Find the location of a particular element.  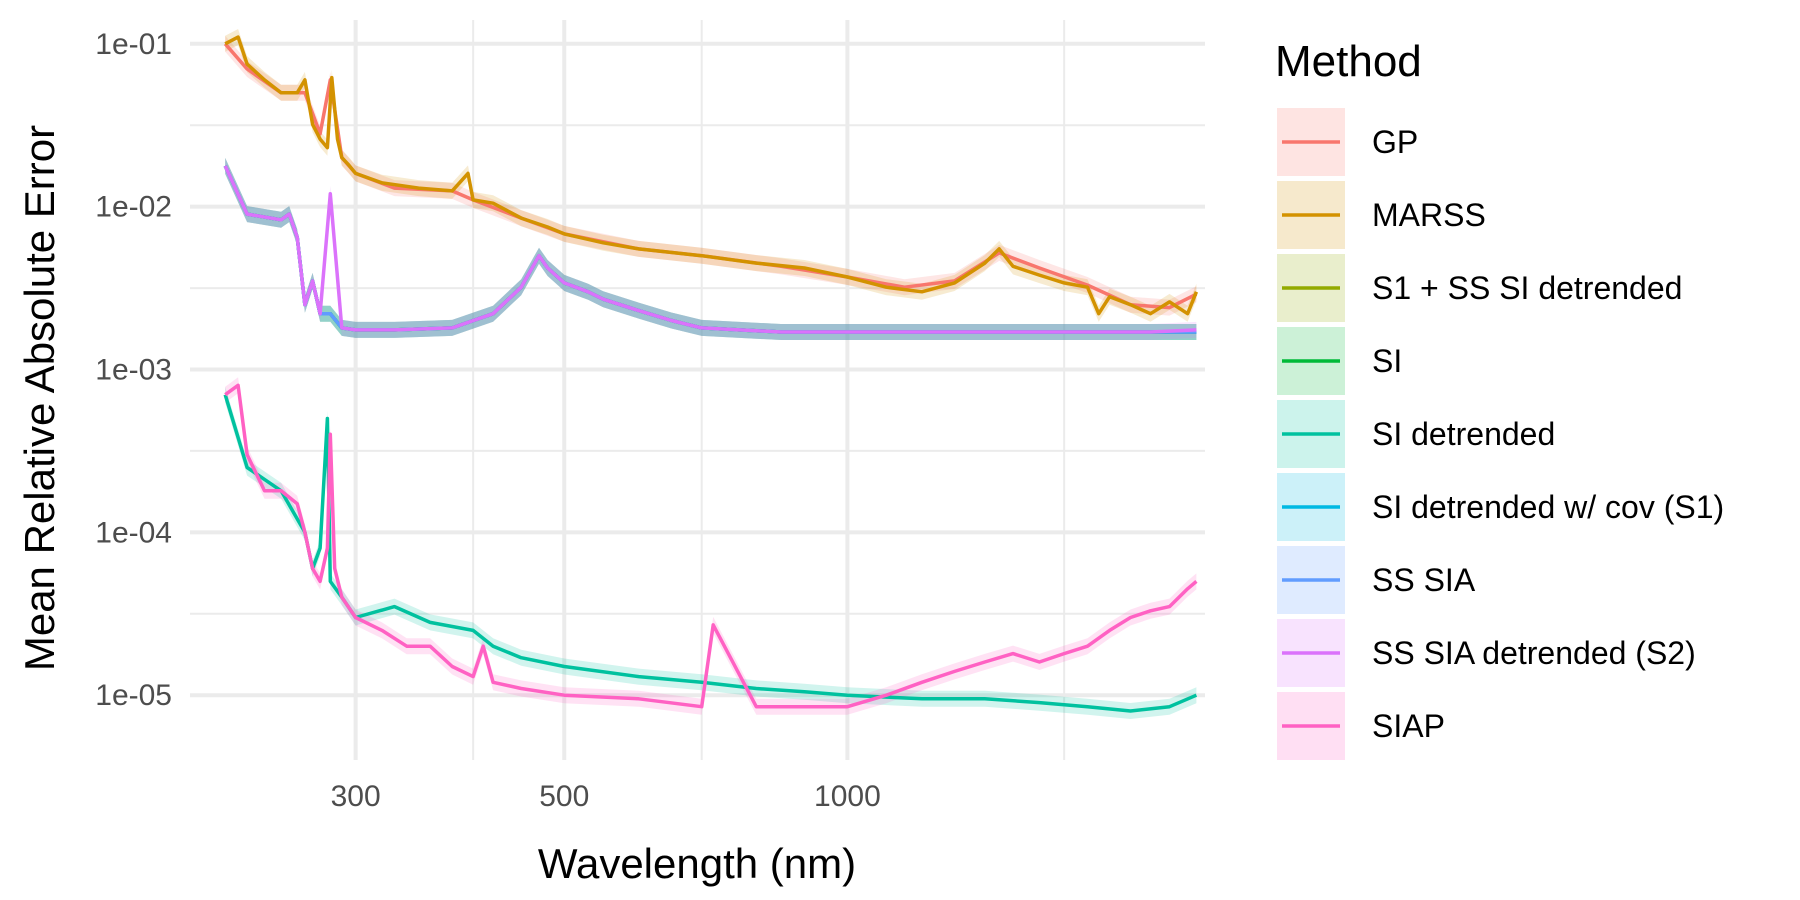

x-tick-label: 300 is located at coordinates (356, 796).